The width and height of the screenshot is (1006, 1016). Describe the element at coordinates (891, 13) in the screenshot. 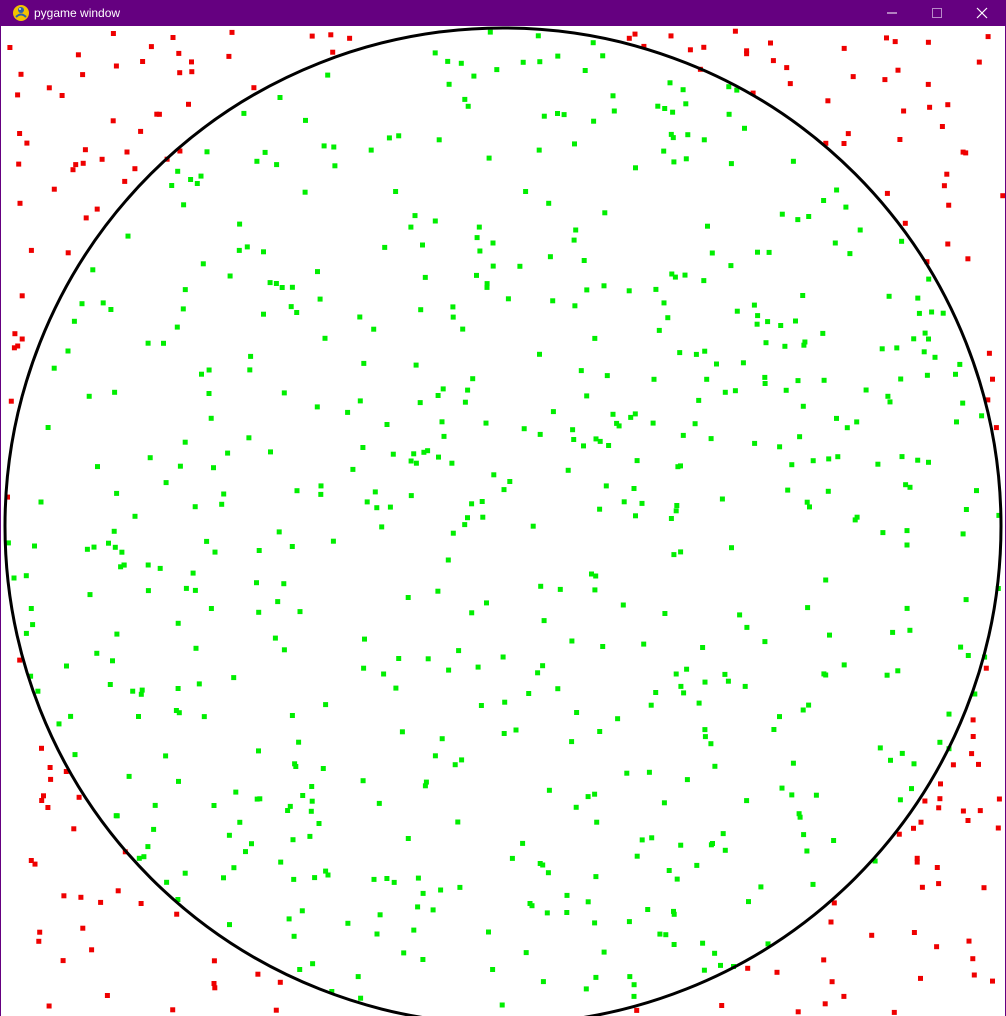

I see `minimize-button` at that location.